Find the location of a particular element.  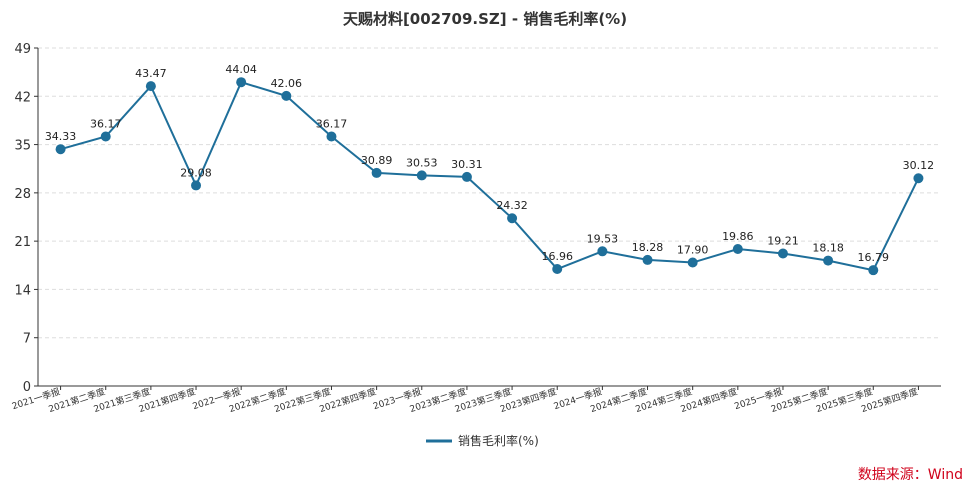

chart-title: 天赐材料[002709.SZ] - 销售毛利率(%) is located at coordinates (485, 19).